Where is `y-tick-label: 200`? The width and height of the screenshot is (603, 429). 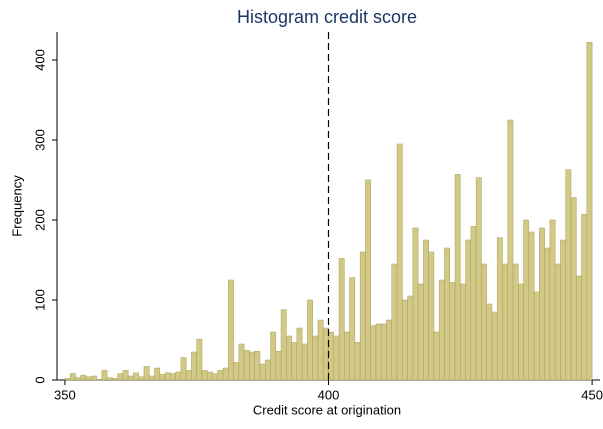 y-tick-label: 200 is located at coordinates (39, 220).